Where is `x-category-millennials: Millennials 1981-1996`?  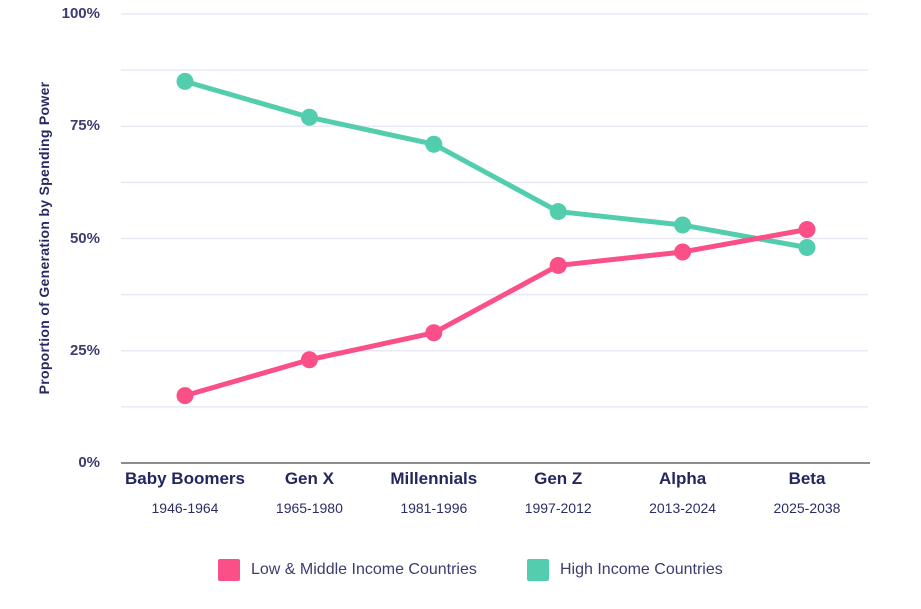 x-category-millennials: Millennials 1981-1996 is located at coordinates (434, 492).